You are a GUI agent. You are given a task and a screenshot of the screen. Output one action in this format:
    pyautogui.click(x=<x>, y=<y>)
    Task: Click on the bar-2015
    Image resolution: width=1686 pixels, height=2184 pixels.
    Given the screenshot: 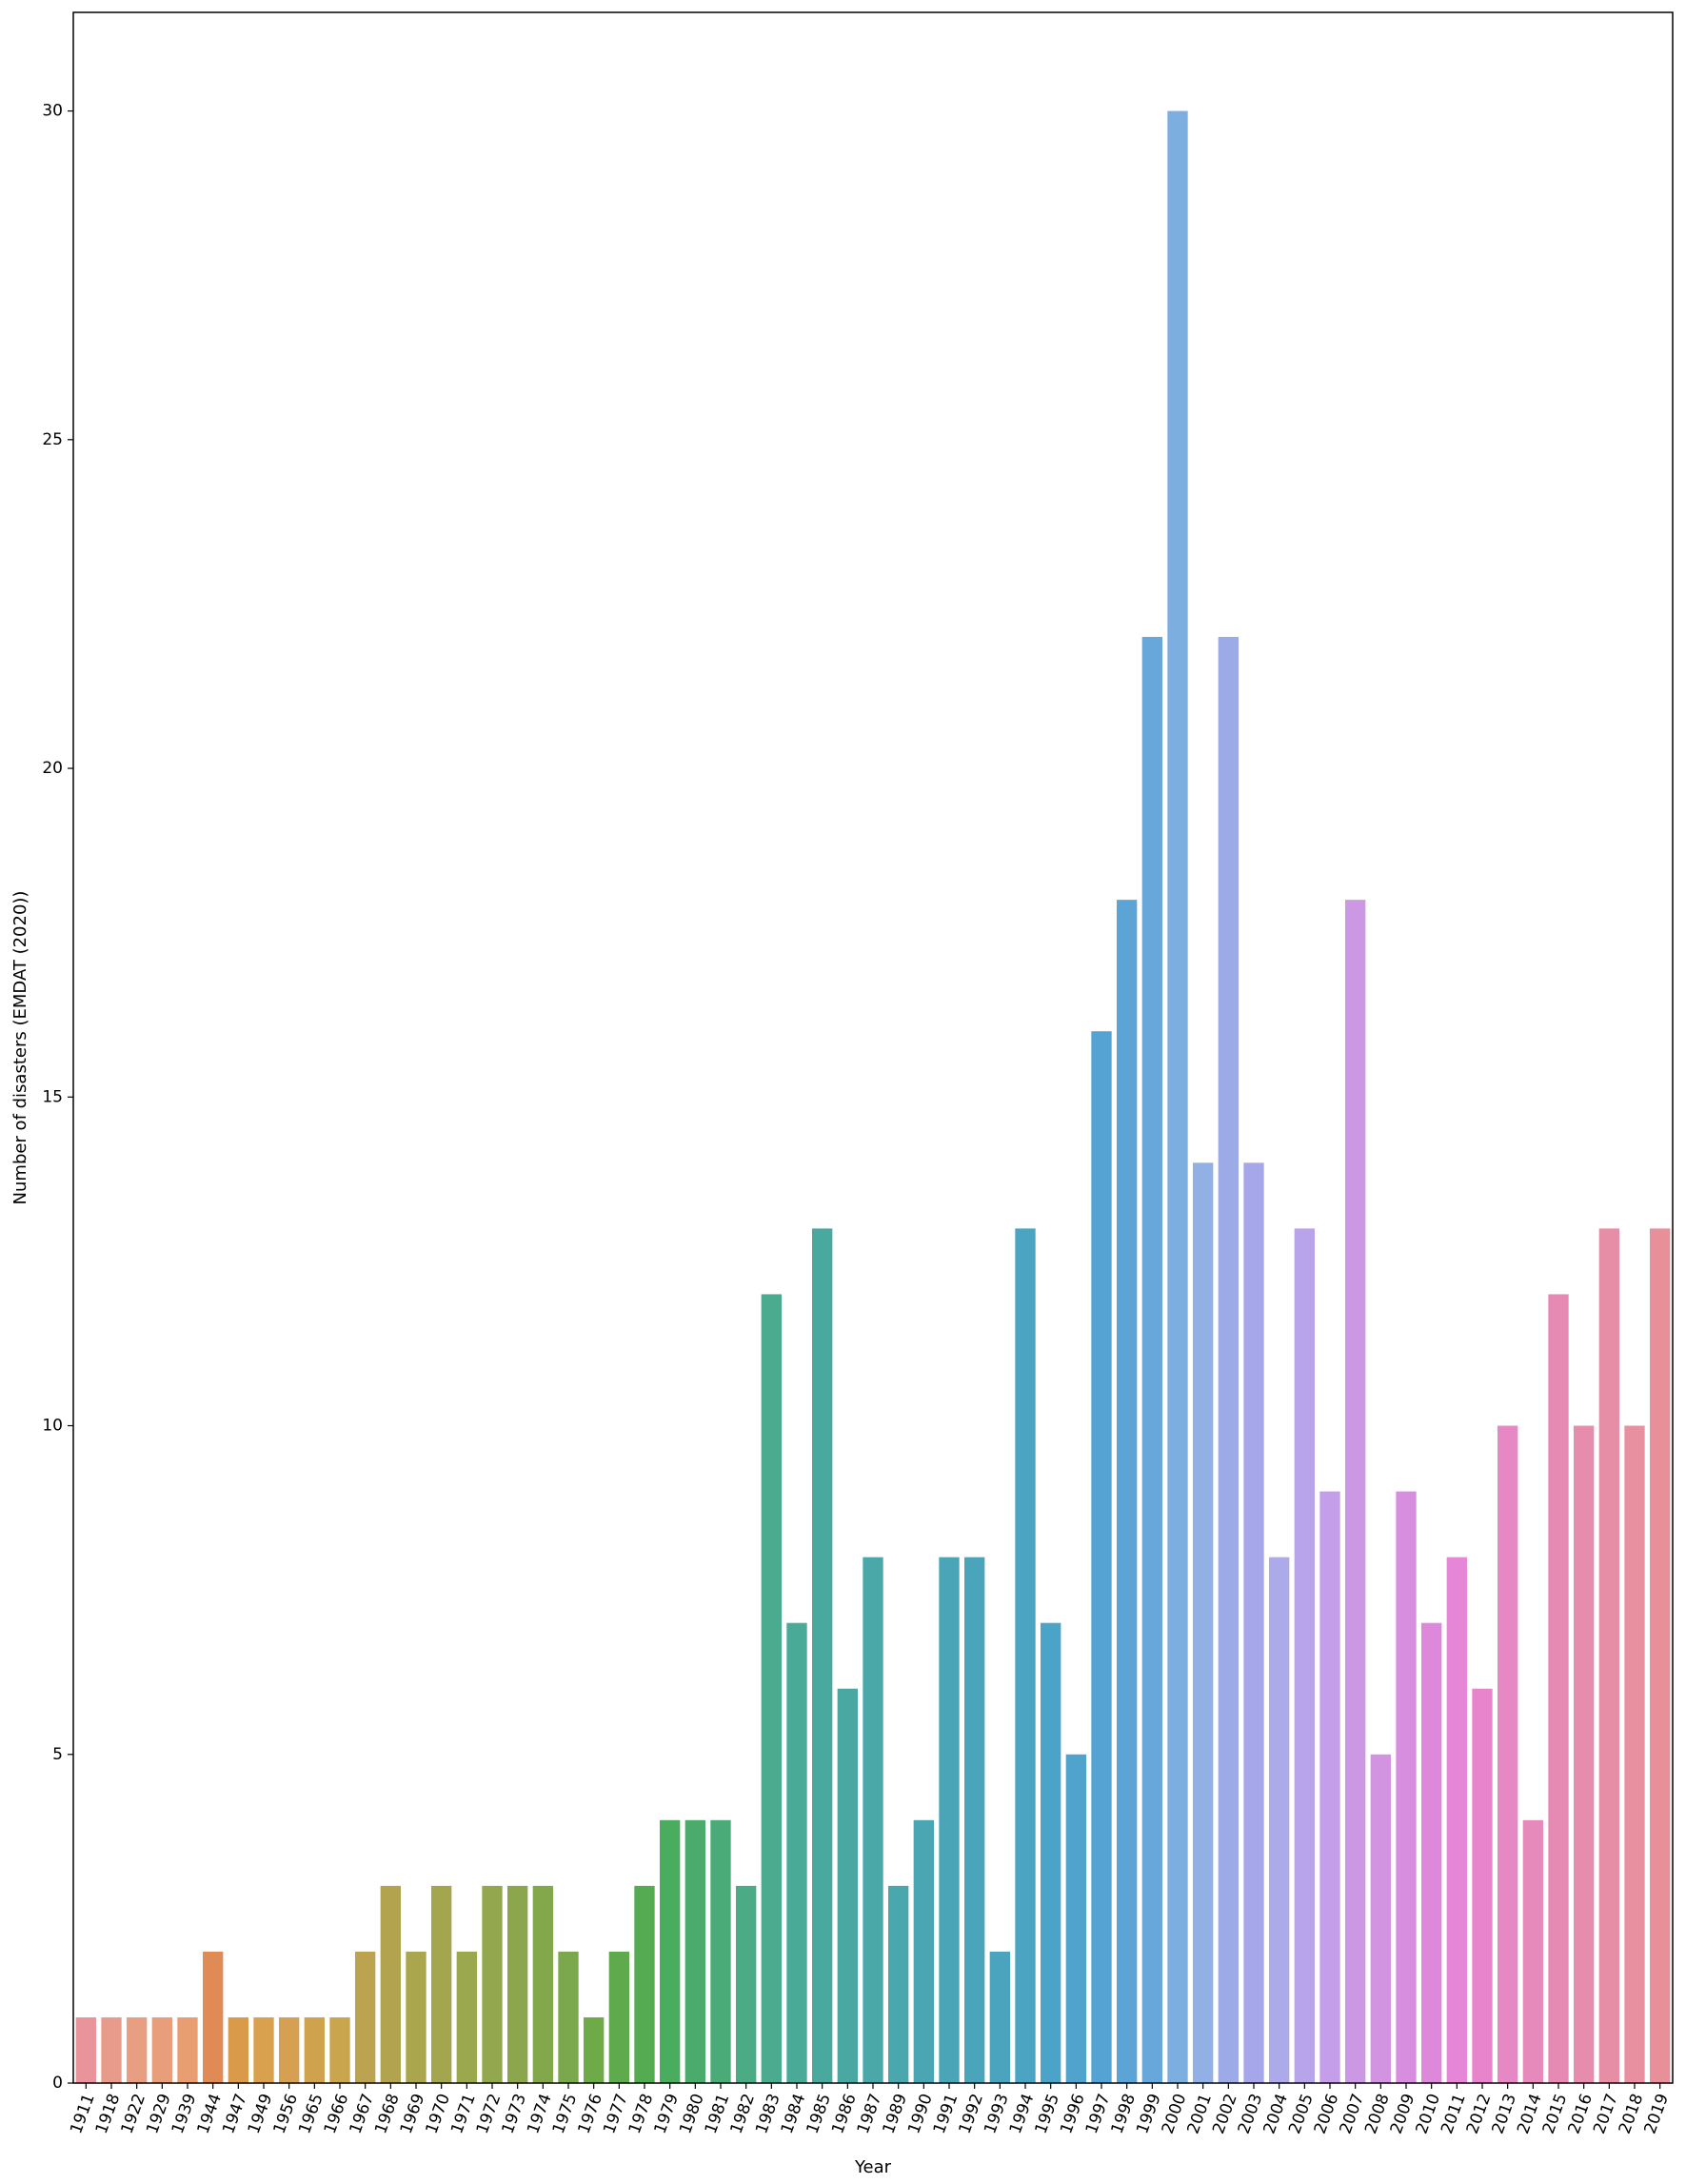 What is the action you would take?
    pyautogui.click(x=1558, y=1688)
    